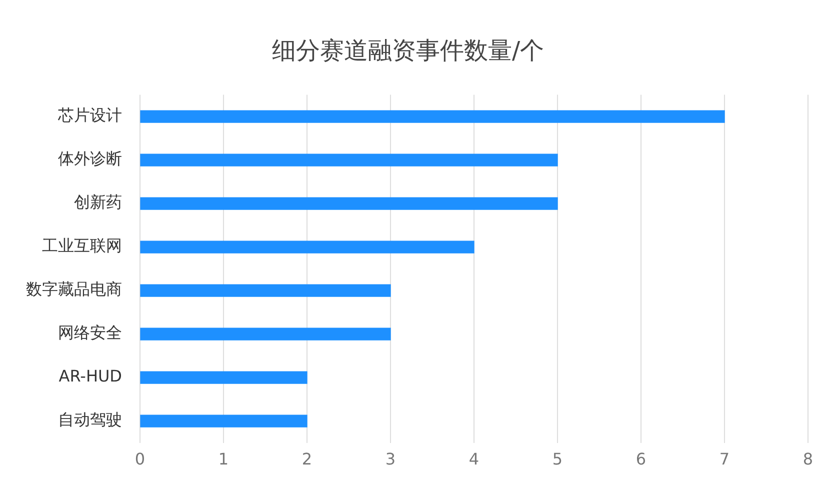  Describe the element at coordinates (89, 115) in the screenshot. I see `y-tick-label: 芯片设计` at that location.